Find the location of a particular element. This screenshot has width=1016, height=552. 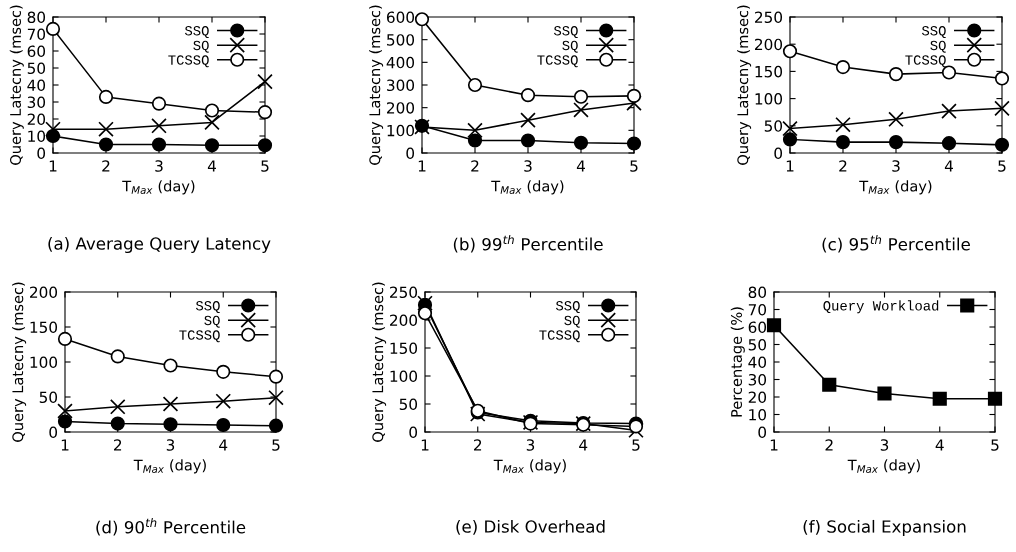

y-tick-label: 400 is located at coordinates (400, 62).